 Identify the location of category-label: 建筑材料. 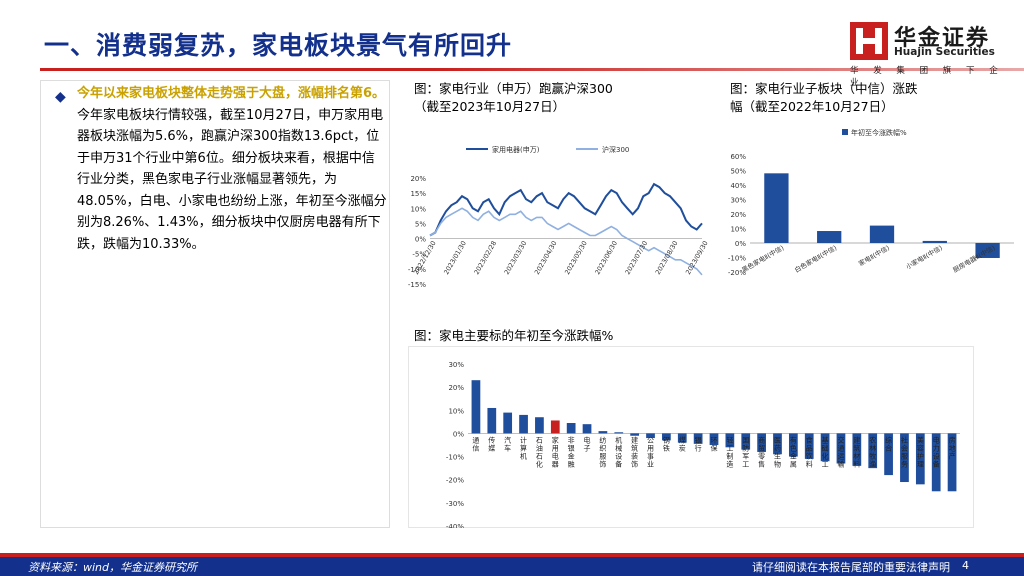
(856, 451).